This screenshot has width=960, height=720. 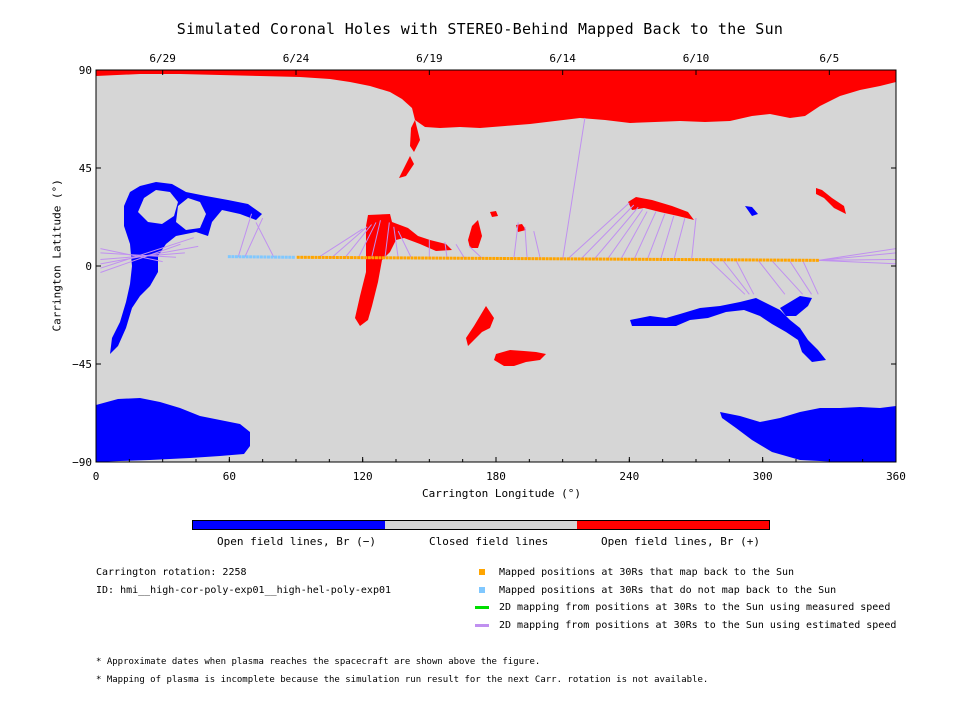 I want to click on colorbar-closed, so click(x=481, y=525).